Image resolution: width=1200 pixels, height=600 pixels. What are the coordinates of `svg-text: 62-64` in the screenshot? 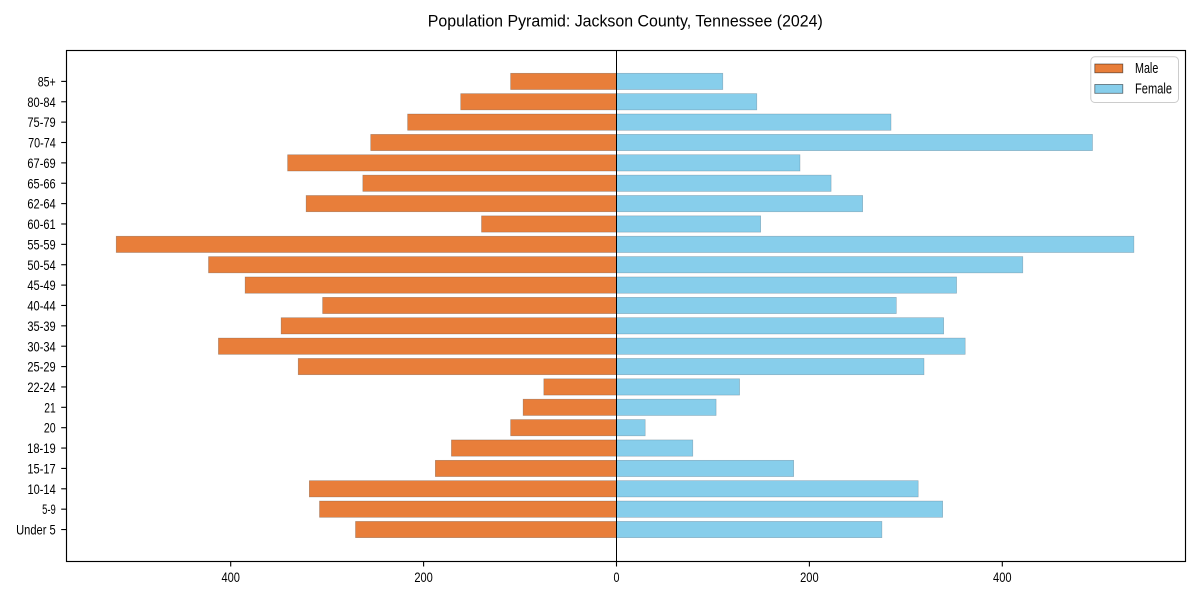 It's located at (41, 204).